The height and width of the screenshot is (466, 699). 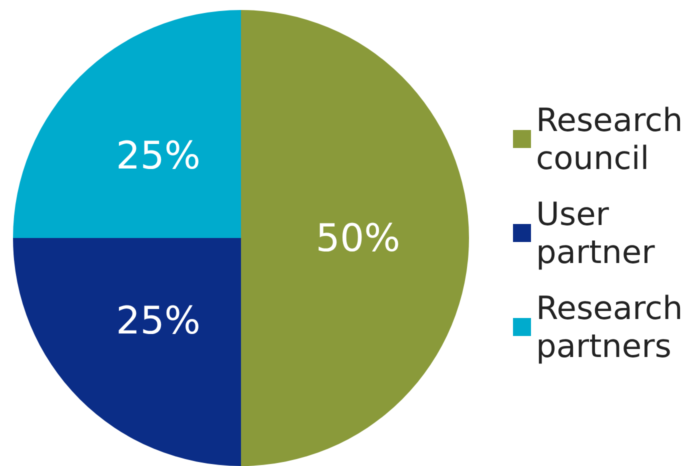 I want to click on legend-label: Research council, so click(x=614, y=139).